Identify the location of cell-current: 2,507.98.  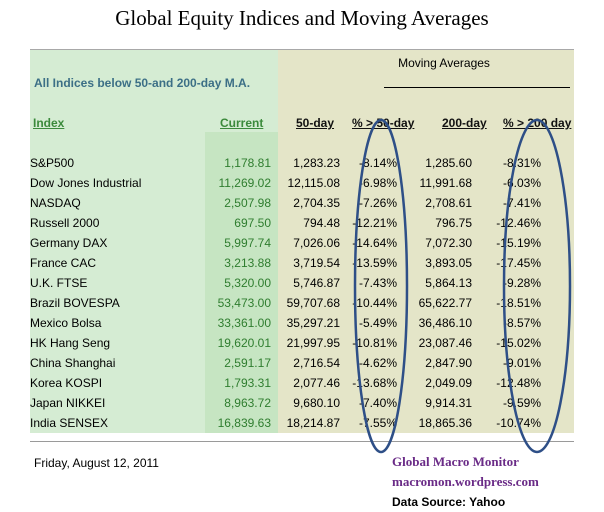
(247, 203).